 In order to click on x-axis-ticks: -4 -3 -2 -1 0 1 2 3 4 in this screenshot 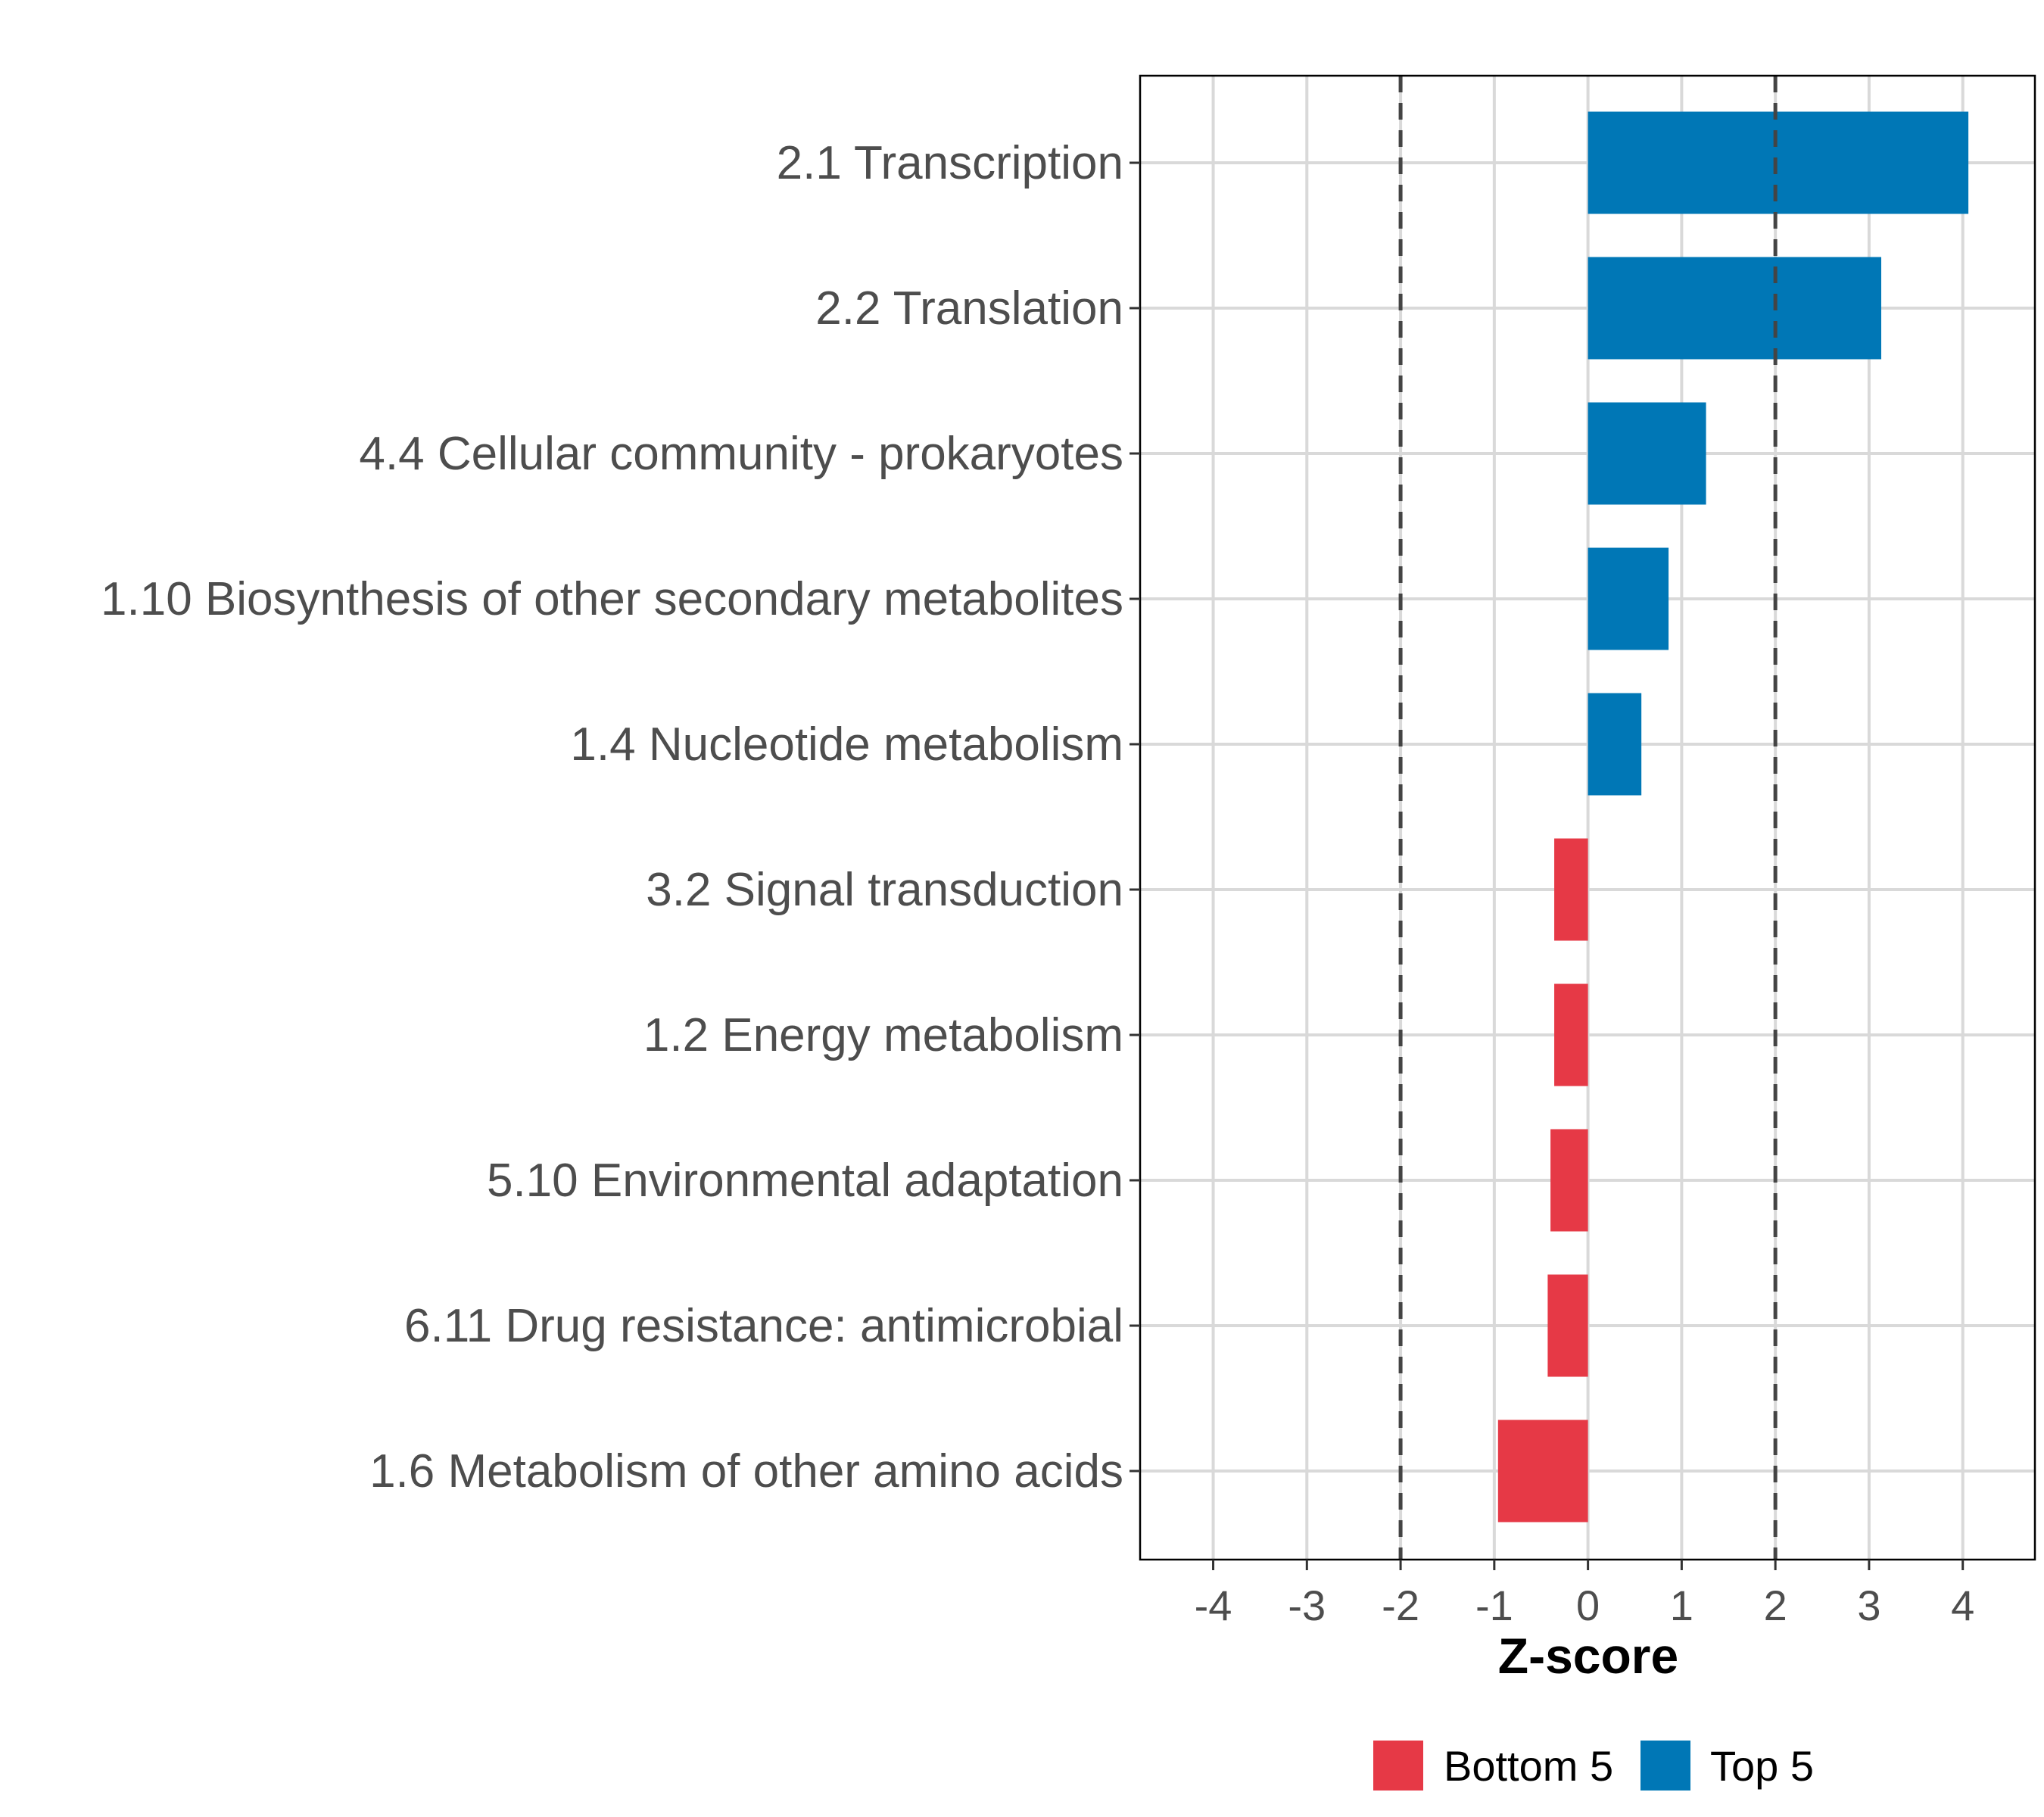, I will do `click(1584, 1594)`.